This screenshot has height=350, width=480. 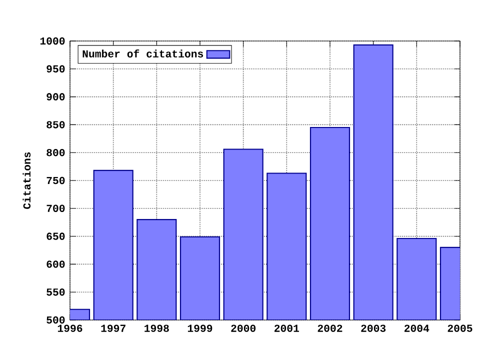 What do you see at coordinates (55, 236) in the screenshot?
I see `y-tick-label: 650` at bounding box center [55, 236].